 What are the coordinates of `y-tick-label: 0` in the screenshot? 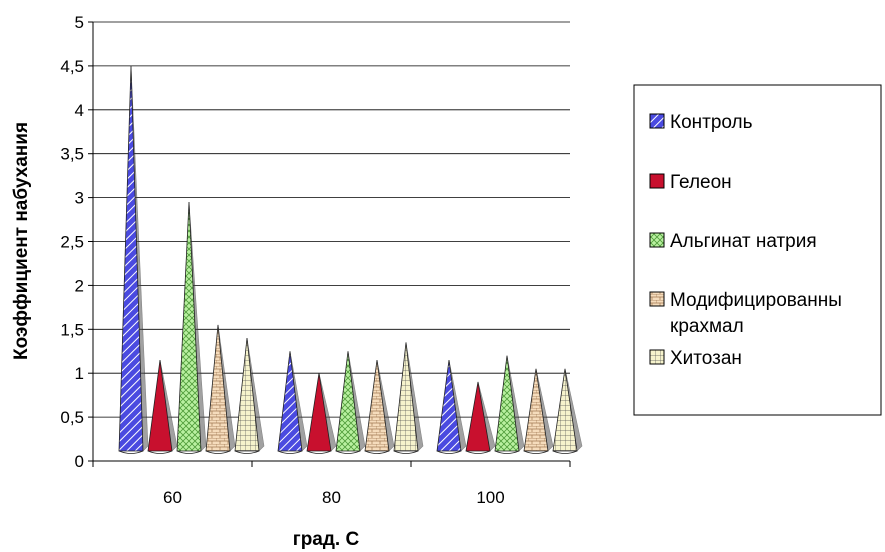 It's located at (79, 461).